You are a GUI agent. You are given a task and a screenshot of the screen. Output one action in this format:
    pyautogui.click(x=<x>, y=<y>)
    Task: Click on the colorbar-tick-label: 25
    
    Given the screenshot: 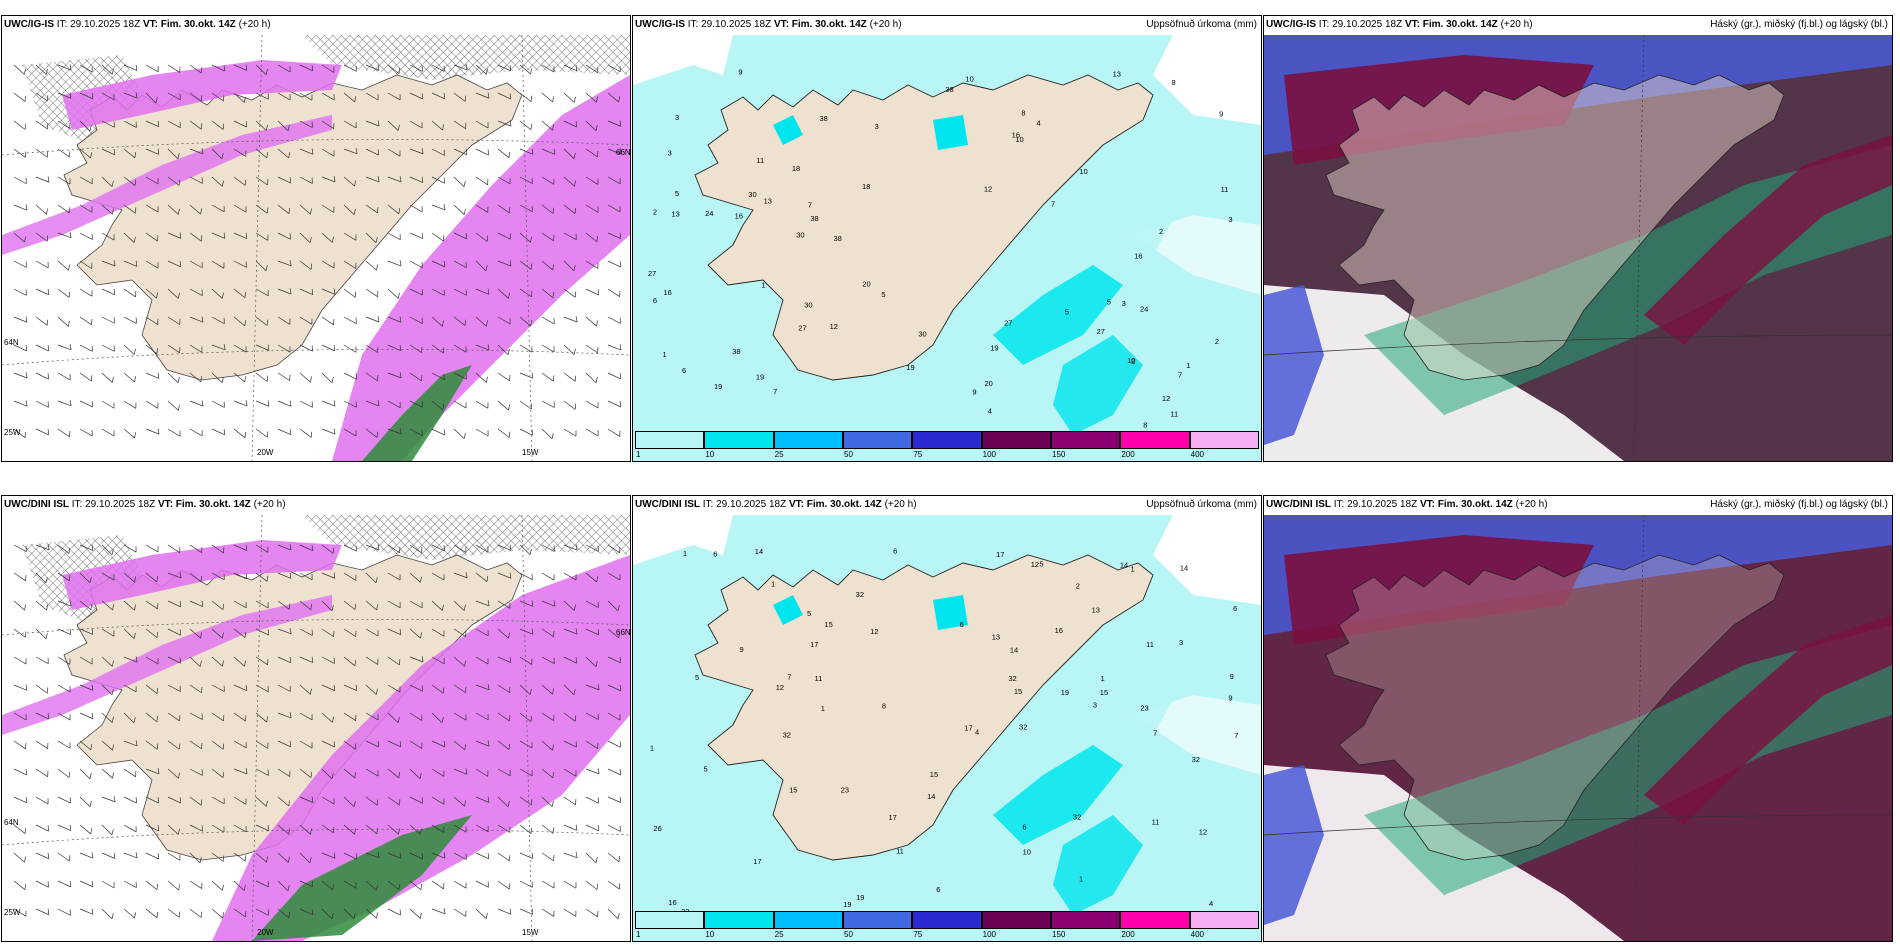 What is the action you would take?
    pyautogui.click(x=779, y=454)
    